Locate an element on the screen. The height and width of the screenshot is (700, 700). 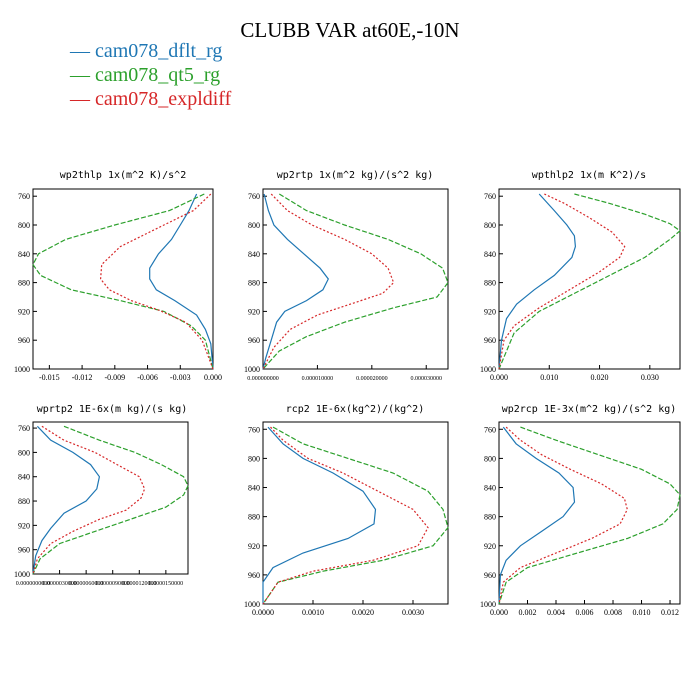
ytick-label-3-3: 880 is located at coordinates (24, 501).